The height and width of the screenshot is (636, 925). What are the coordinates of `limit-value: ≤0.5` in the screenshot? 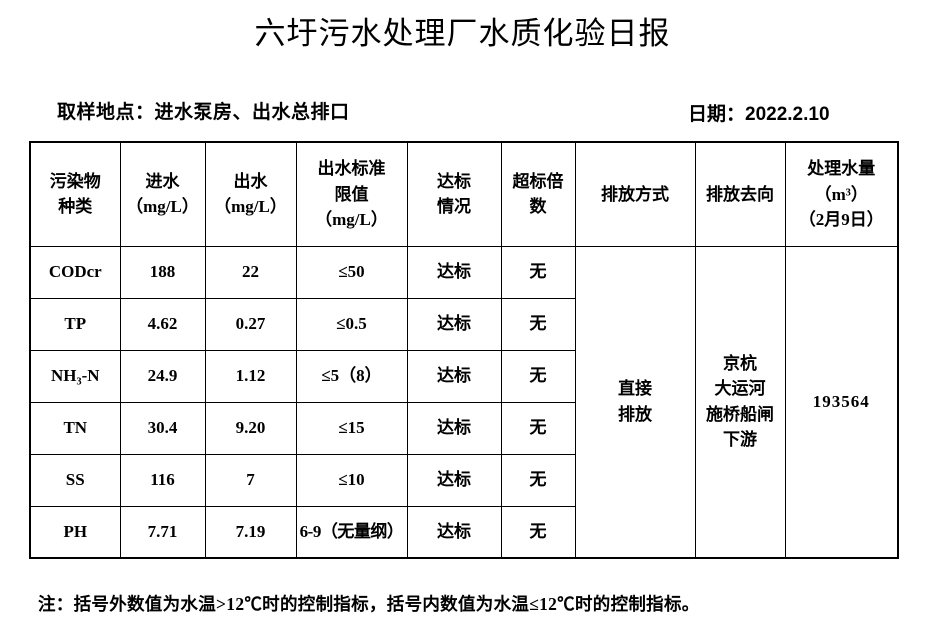 It's located at (351, 324).